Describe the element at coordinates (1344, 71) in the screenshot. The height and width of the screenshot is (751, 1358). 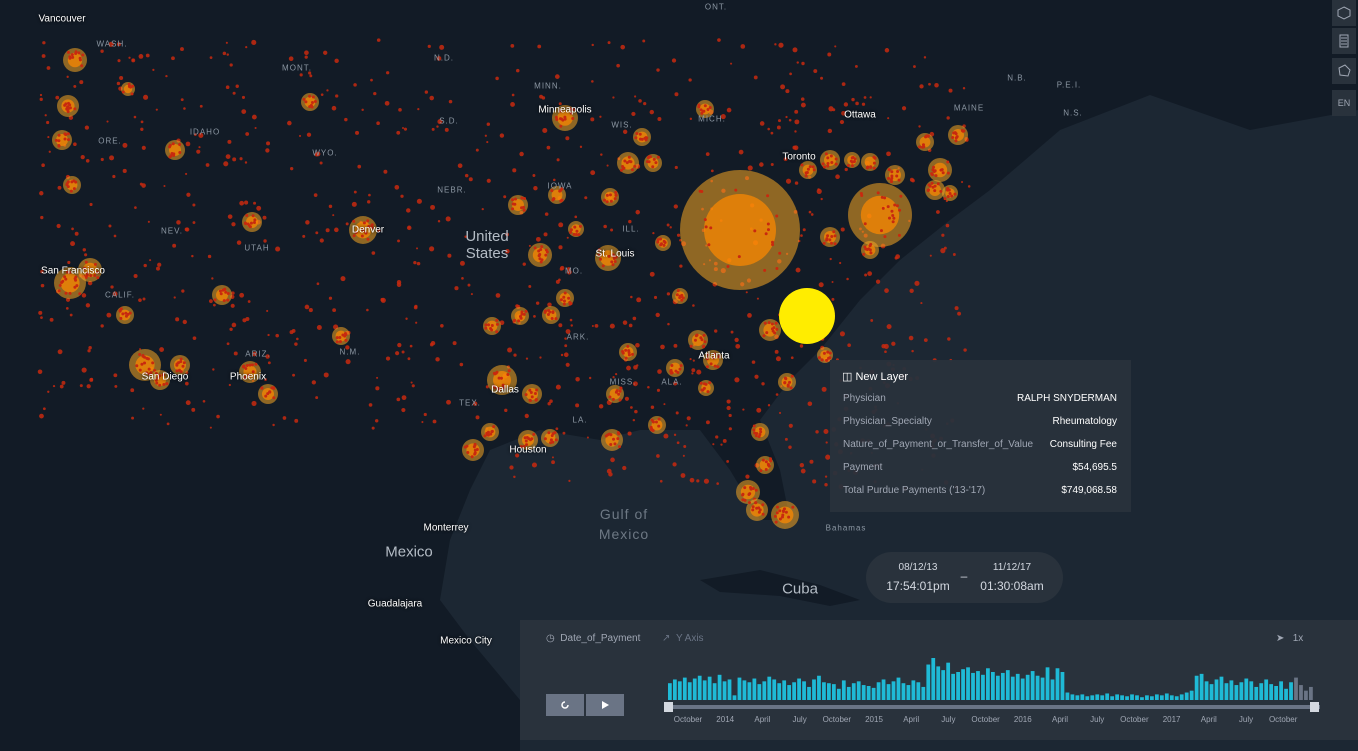
I see `draw-button` at that location.